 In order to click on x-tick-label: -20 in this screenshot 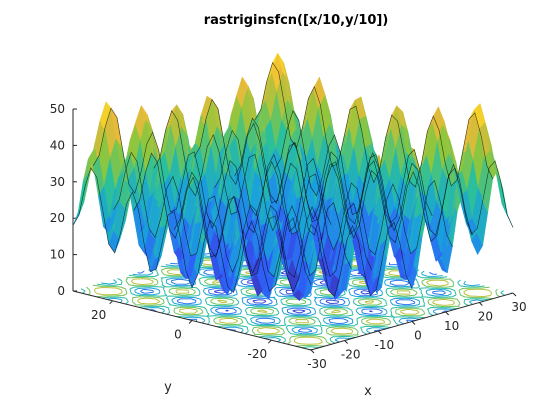, I will do `click(351, 355)`.